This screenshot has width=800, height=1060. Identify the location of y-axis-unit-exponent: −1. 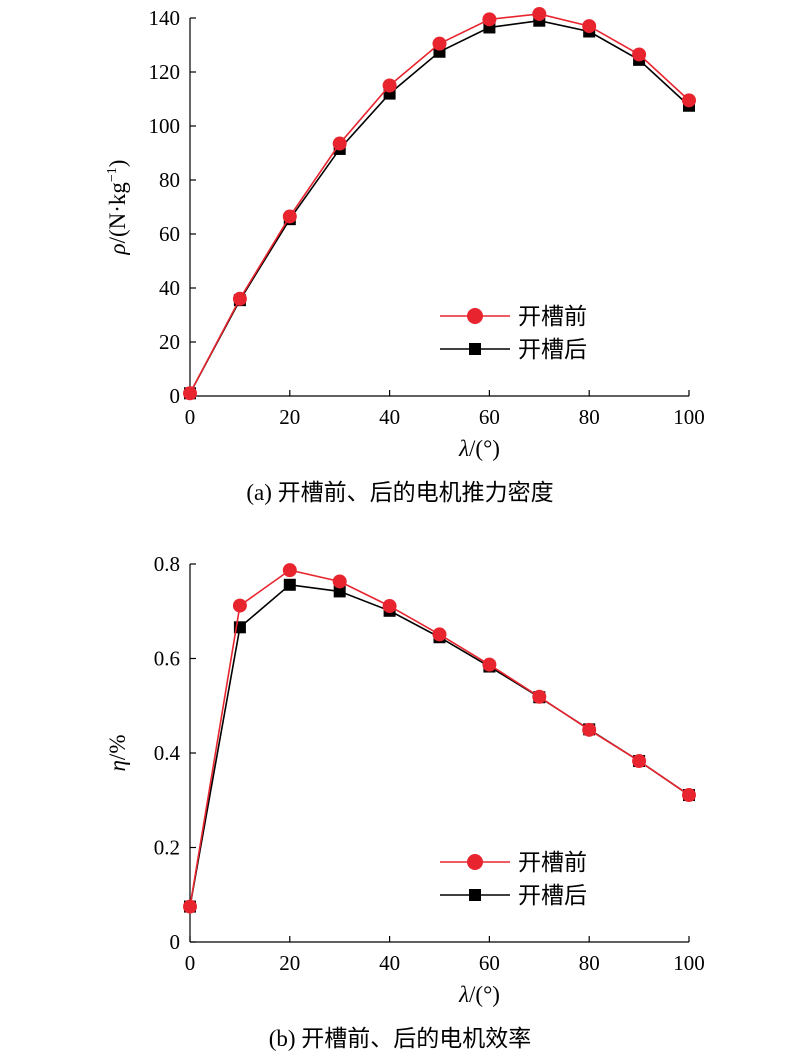
(112, 174).